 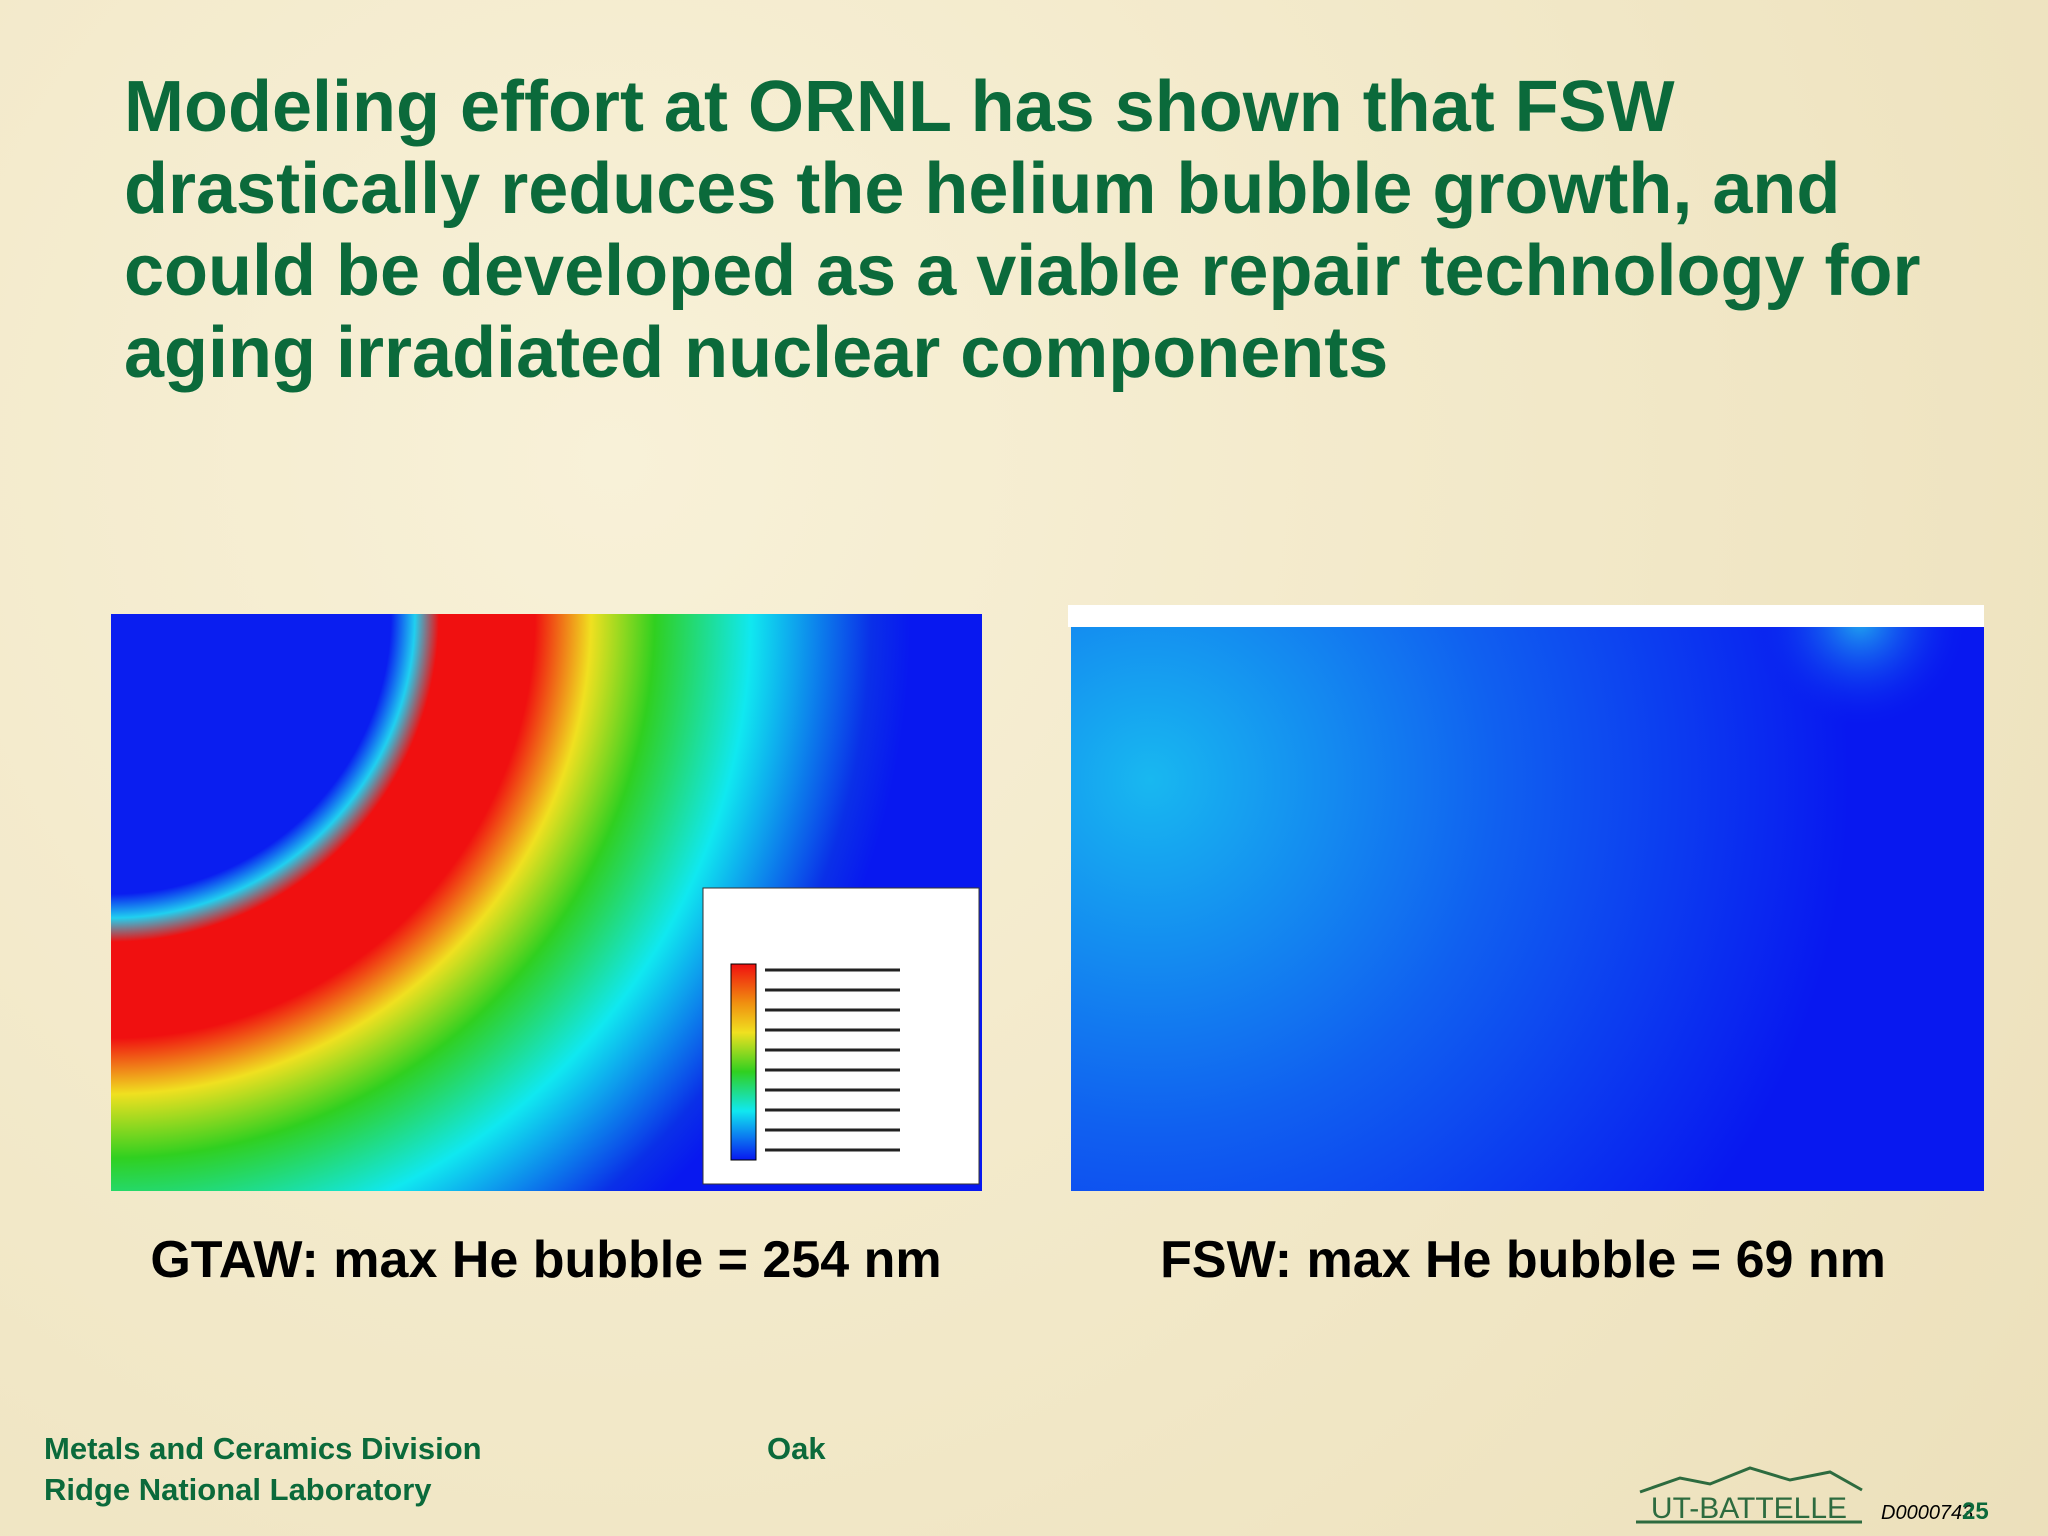 What do you see at coordinates (1749, 1508) in the screenshot?
I see `logo-text: UT-BATTELLE` at bounding box center [1749, 1508].